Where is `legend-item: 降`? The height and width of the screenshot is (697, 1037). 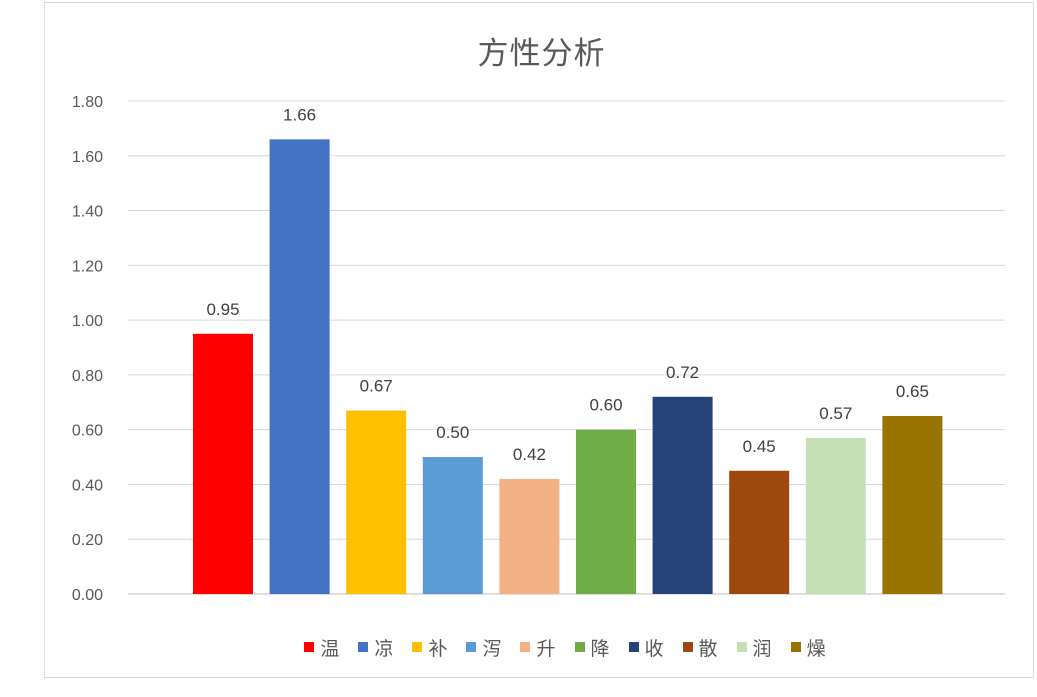
legend-item: 降 is located at coordinates (592, 647).